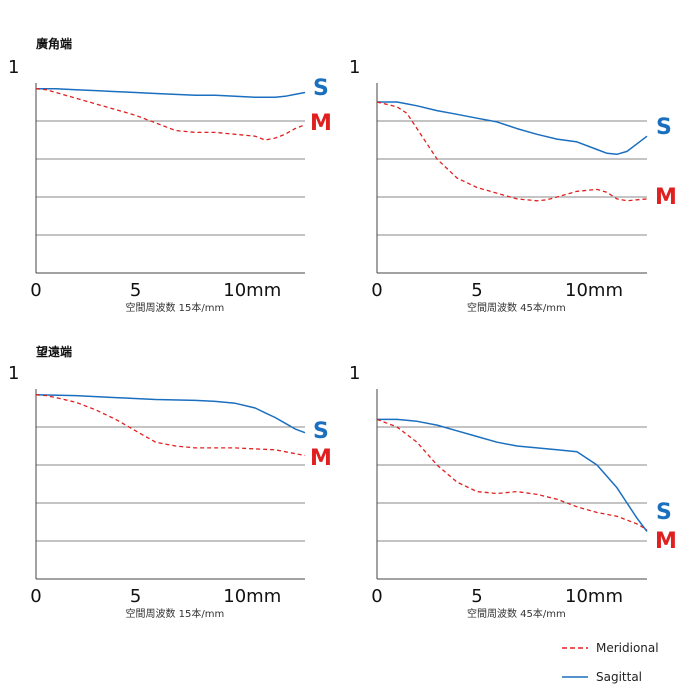  What do you see at coordinates (619, 677) in the screenshot?
I see `legend-sagittal-label: Sagittal` at bounding box center [619, 677].